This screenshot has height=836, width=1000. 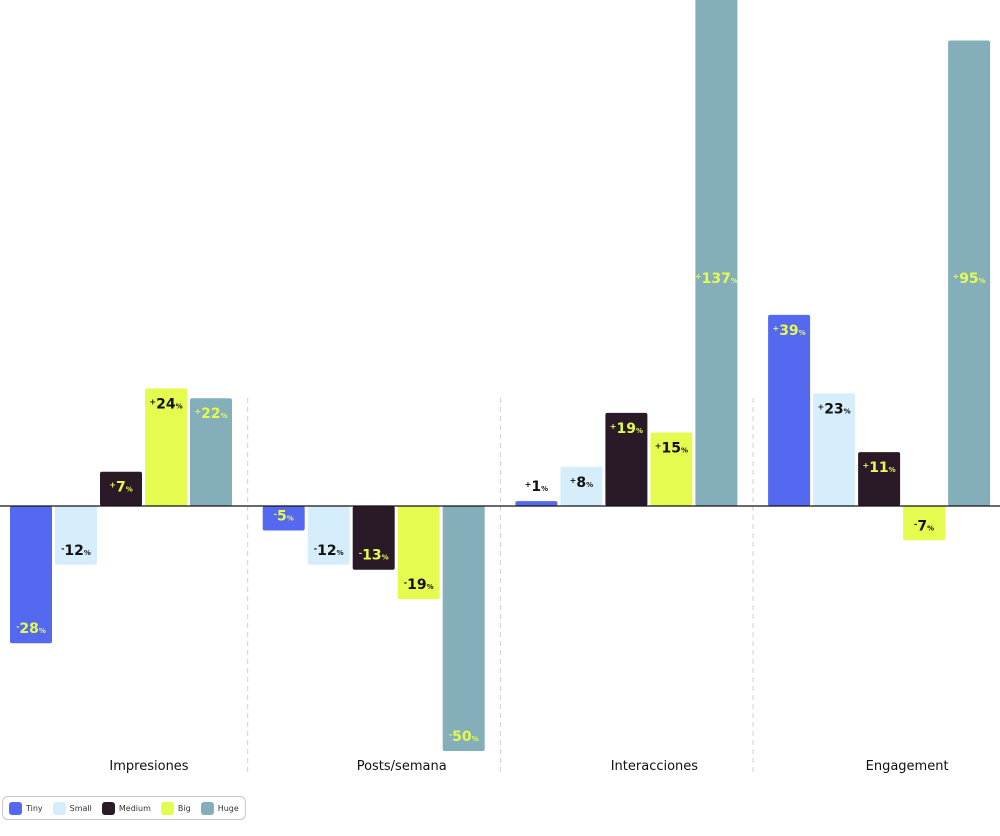 What do you see at coordinates (80, 808) in the screenshot?
I see `legend-label: Small` at bounding box center [80, 808].